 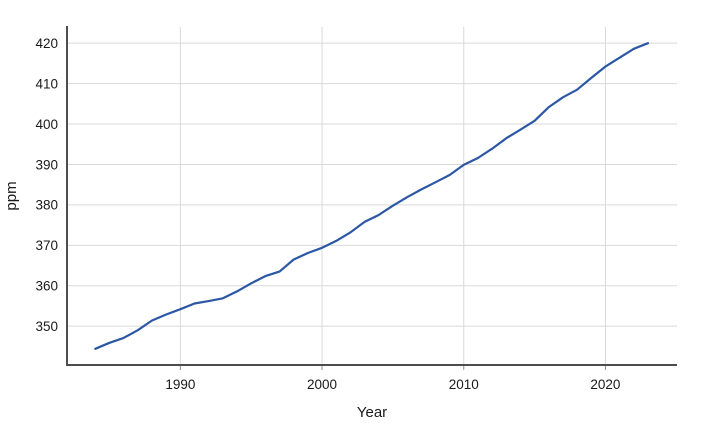 What do you see at coordinates (46, 83) in the screenshot?
I see `y-tick-label: 410` at bounding box center [46, 83].